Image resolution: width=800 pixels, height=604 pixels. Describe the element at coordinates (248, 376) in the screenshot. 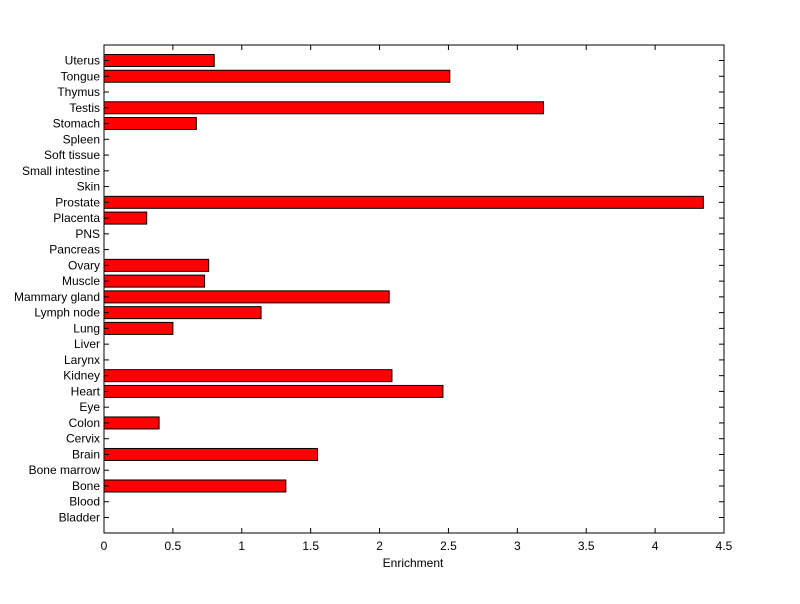

I see `bar-kidney` at that location.